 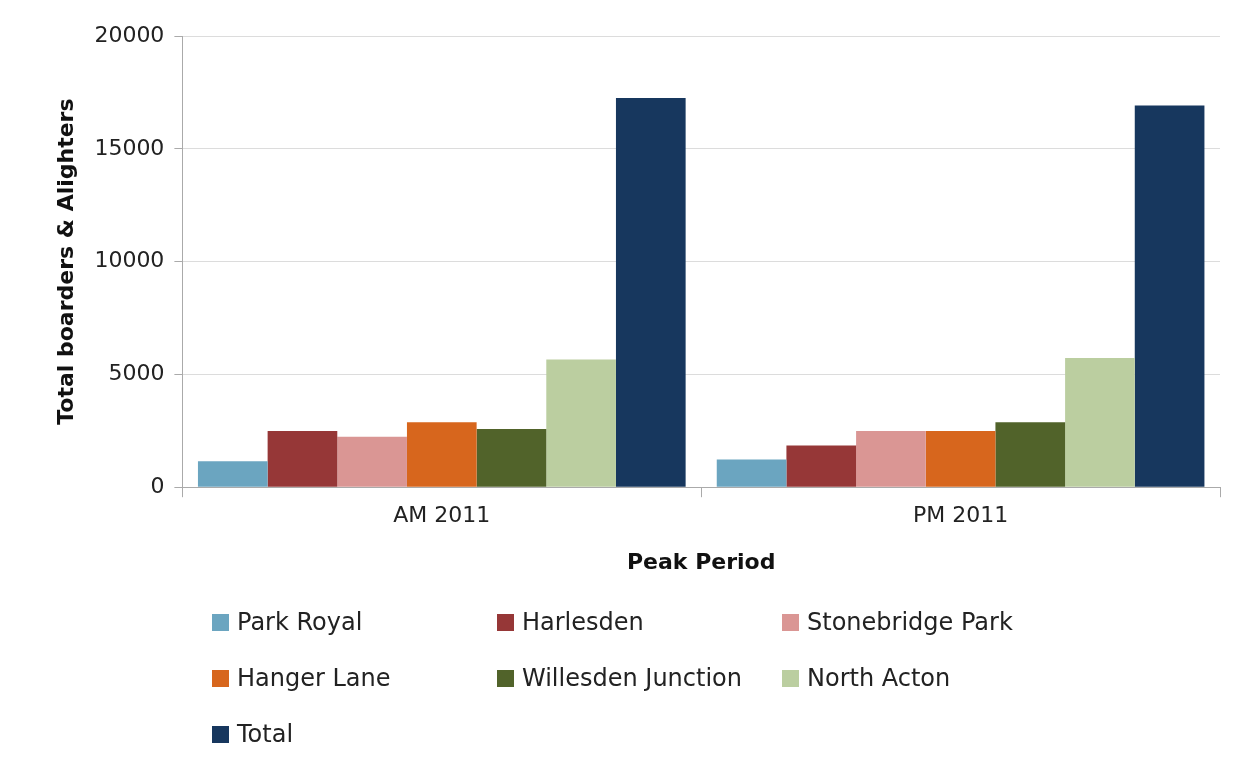 What do you see at coordinates (960, 515) in the screenshot?
I see `x-tick-label: PM 2011` at bounding box center [960, 515].